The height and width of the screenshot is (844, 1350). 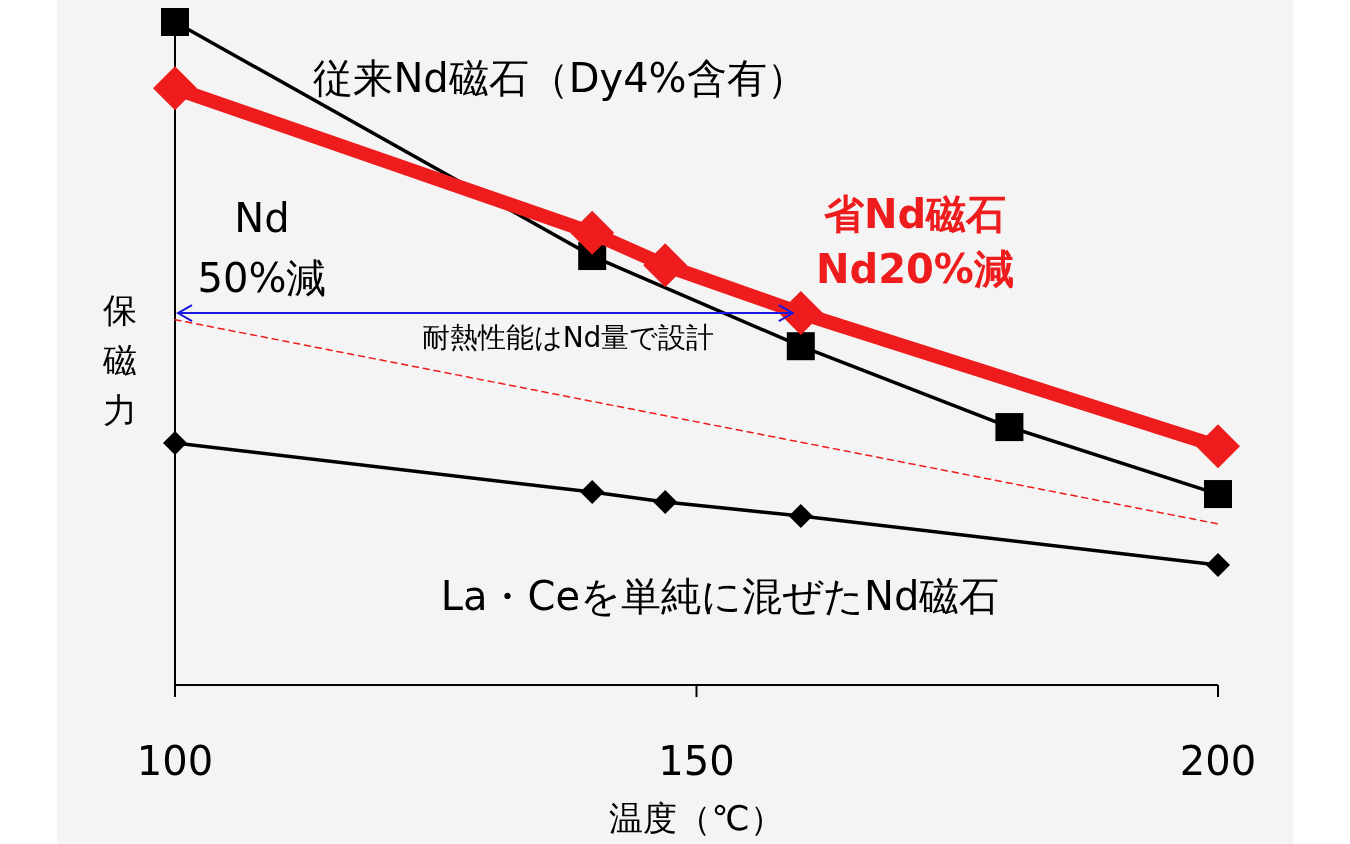 What do you see at coordinates (696, 761) in the screenshot?
I see `x-tick-label: 150` at bounding box center [696, 761].